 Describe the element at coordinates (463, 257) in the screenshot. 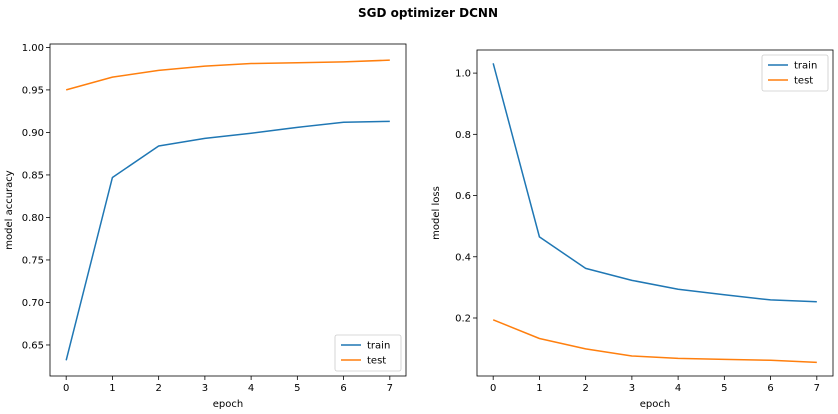

I see `y-tick-label: 0.4` at that location.